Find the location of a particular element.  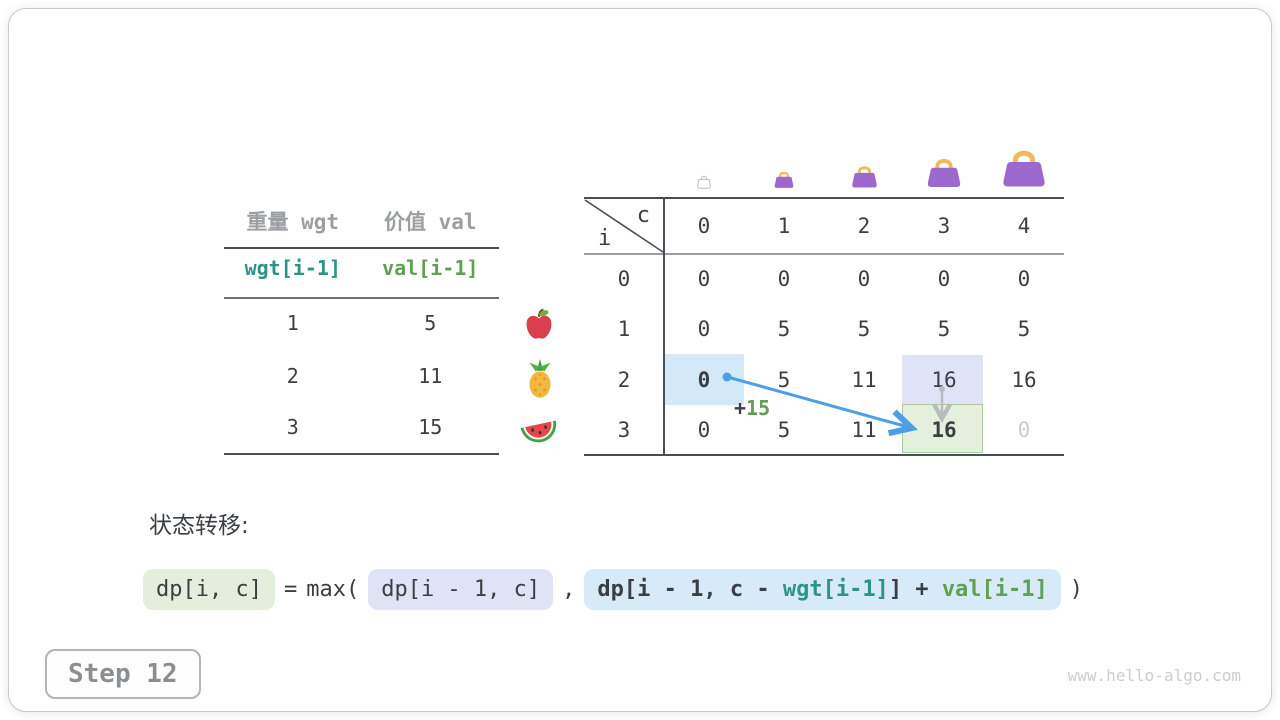

dp-cell-pending: 0 is located at coordinates (1024, 430).